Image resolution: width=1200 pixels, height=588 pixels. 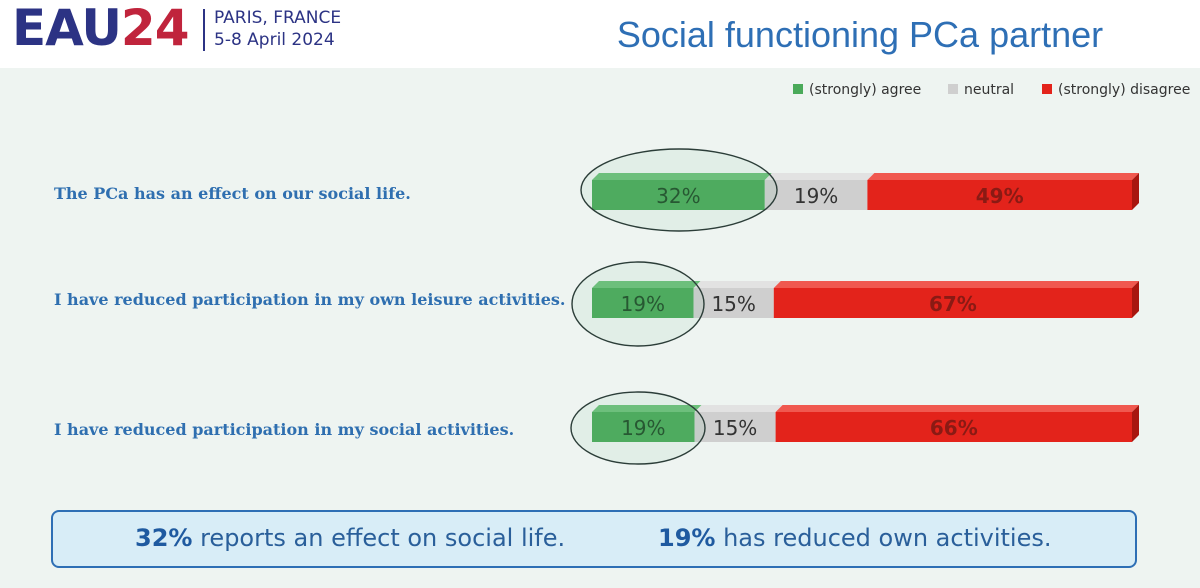 I want to click on summary-stat-2: 19%, so click(x=687, y=538).